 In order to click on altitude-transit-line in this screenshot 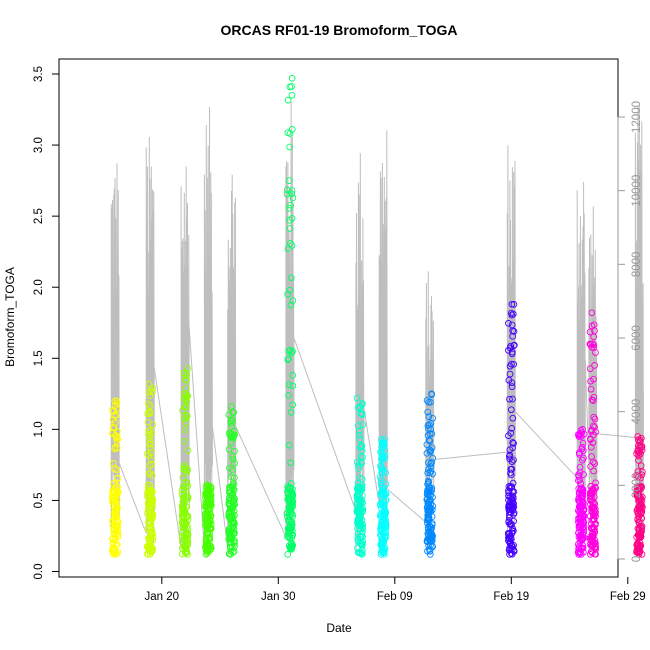, I will do `click(325, 424)`.